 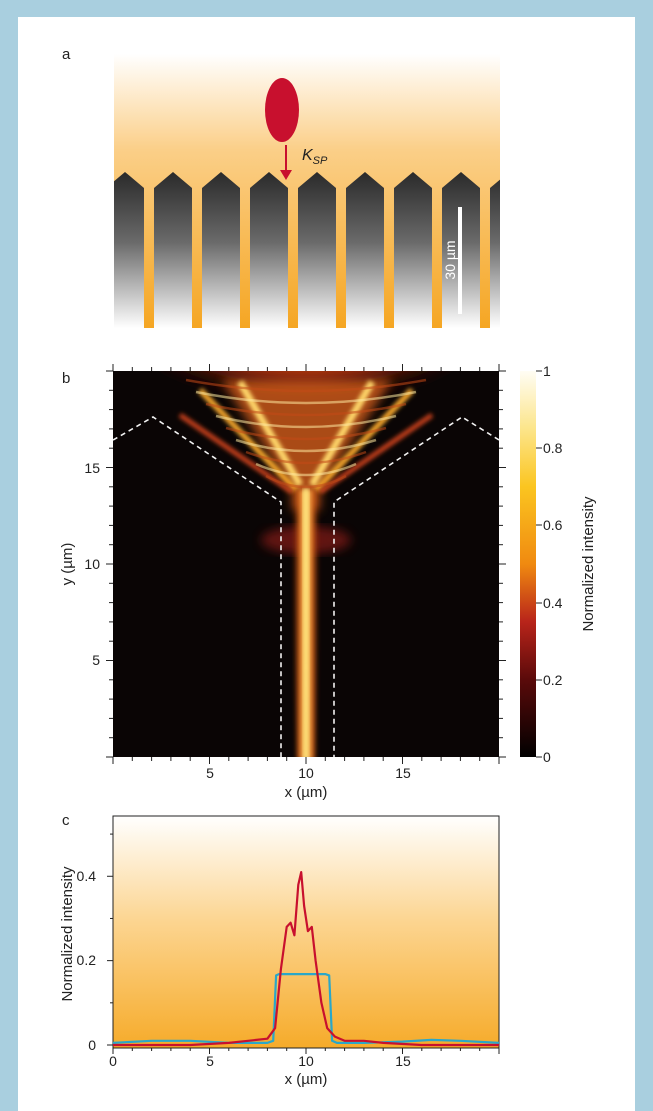 What do you see at coordinates (286, 175) in the screenshot?
I see `arrow-down-icon` at bounding box center [286, 175].